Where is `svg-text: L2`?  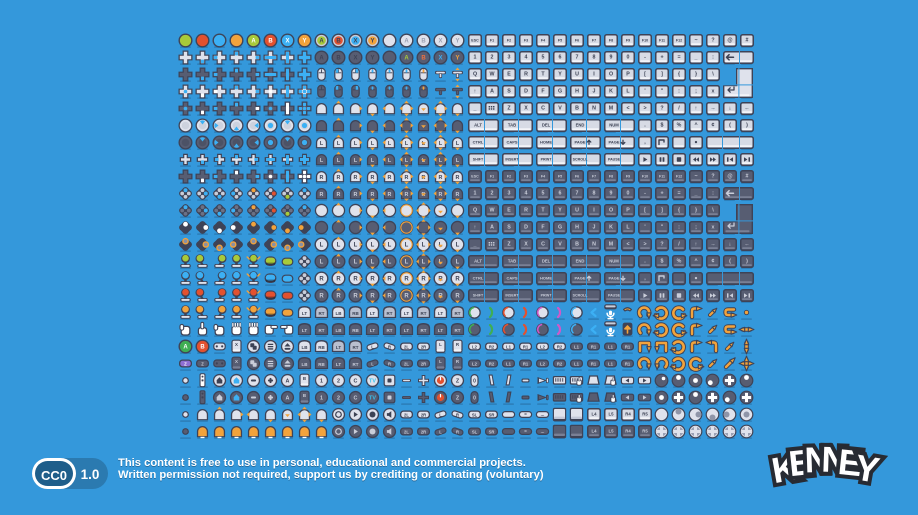 svg-text: L2 is located at coordinates (543, 347).